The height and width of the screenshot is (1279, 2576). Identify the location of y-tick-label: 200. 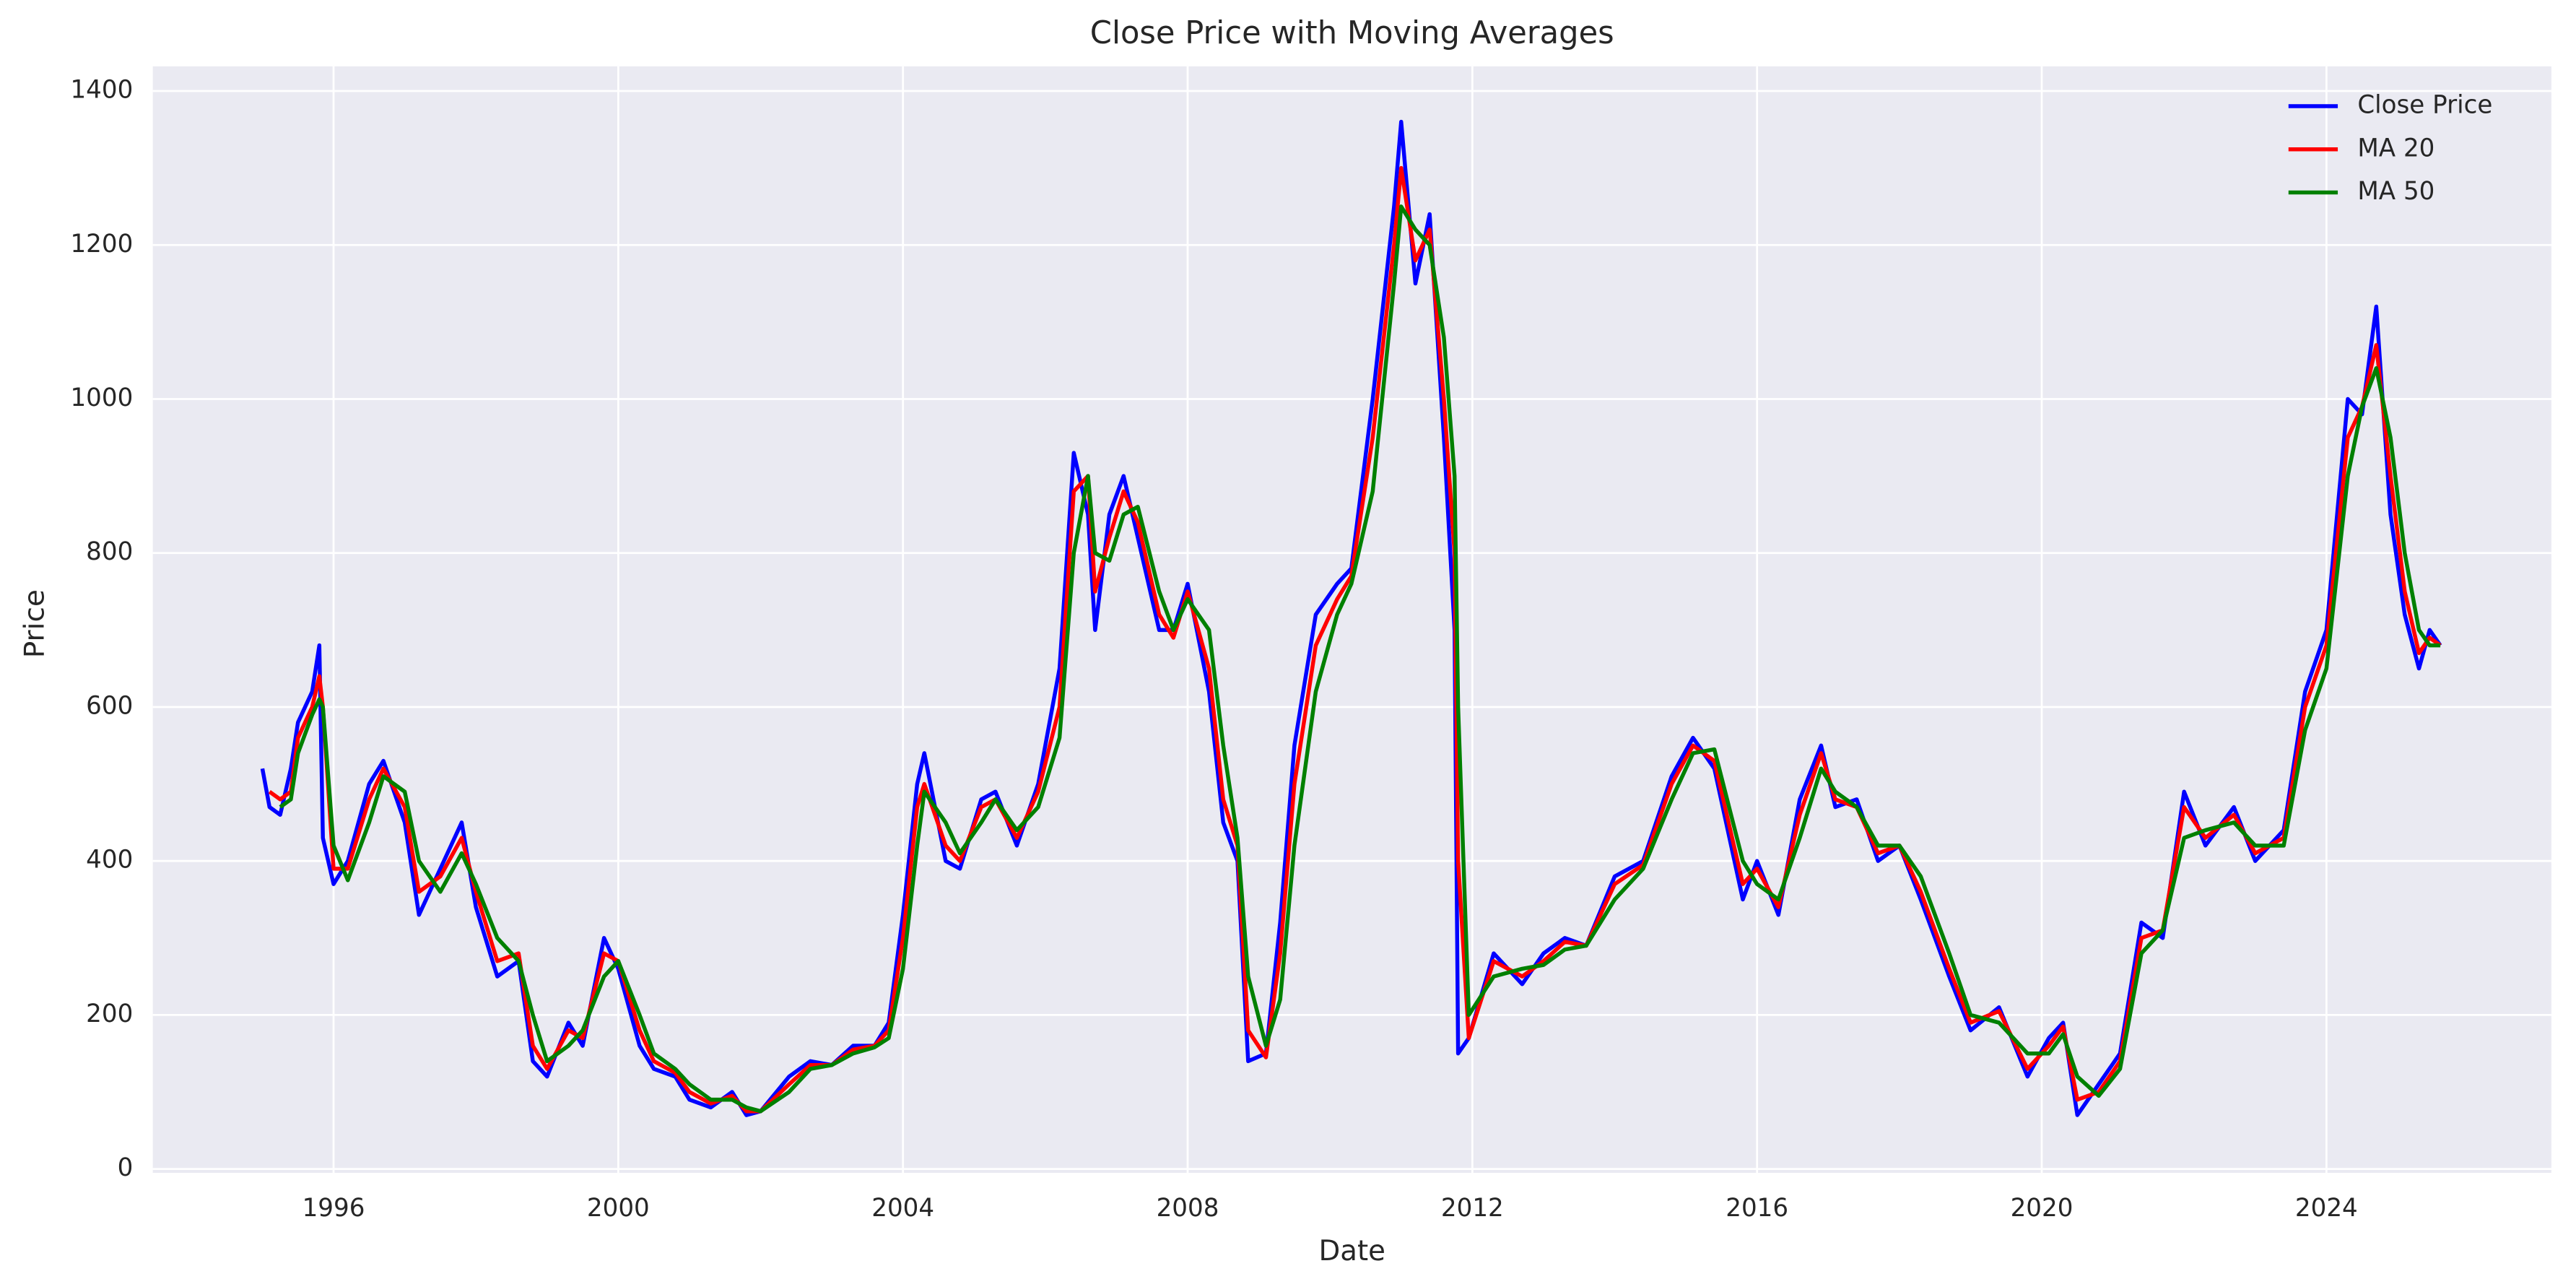
(109, 1014).